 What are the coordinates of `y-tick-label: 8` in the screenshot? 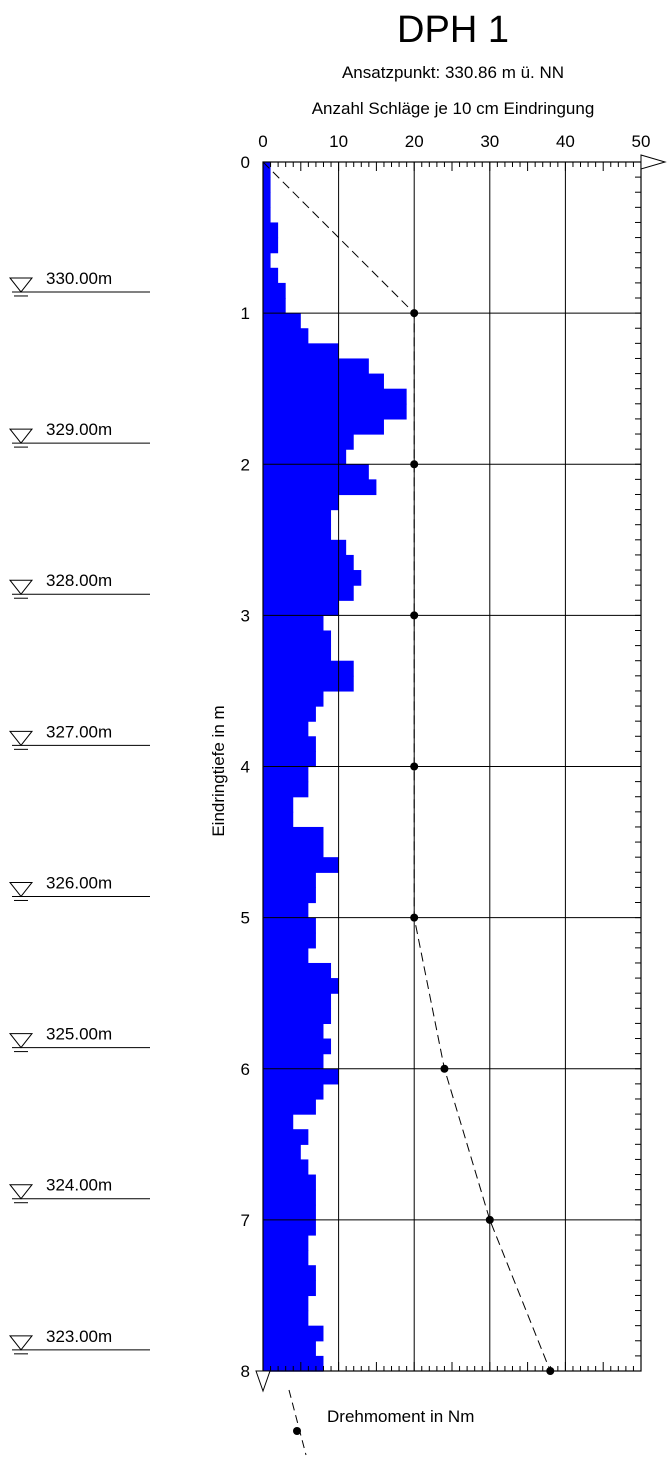 It's located at (245, 1371).